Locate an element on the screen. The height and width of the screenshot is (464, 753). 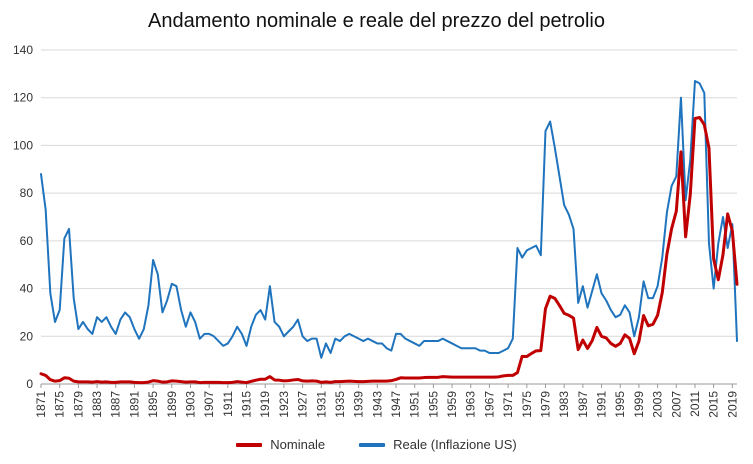
y-tick-label: 120 is located at coordinates (23, 98).